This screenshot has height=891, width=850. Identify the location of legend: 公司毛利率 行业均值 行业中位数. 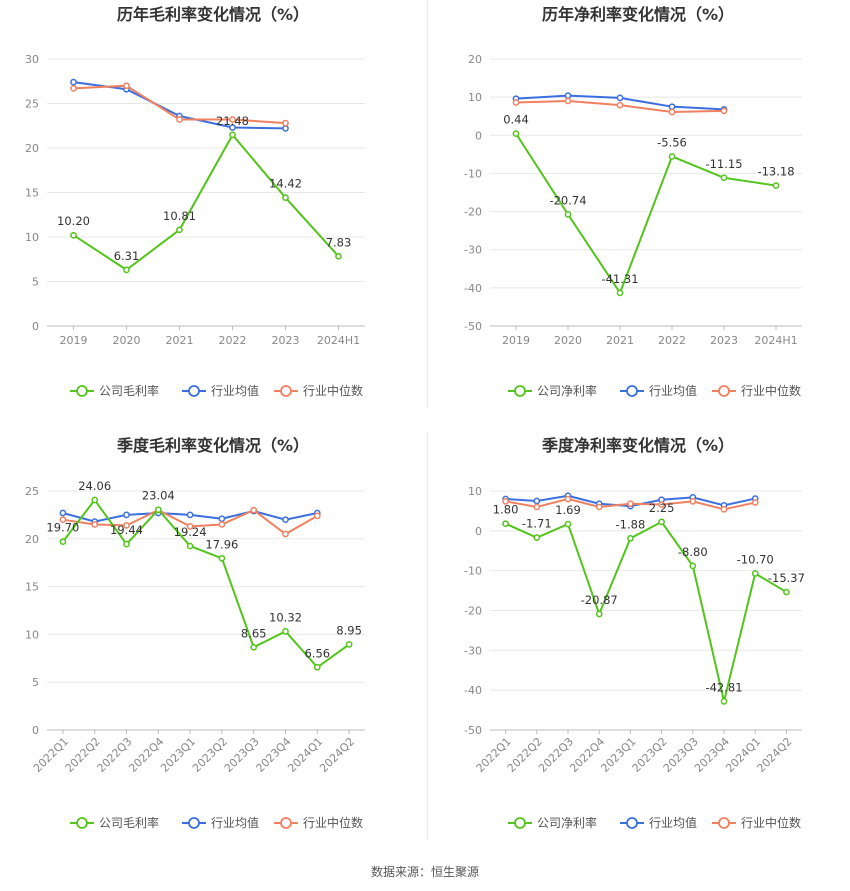
(216, 822).